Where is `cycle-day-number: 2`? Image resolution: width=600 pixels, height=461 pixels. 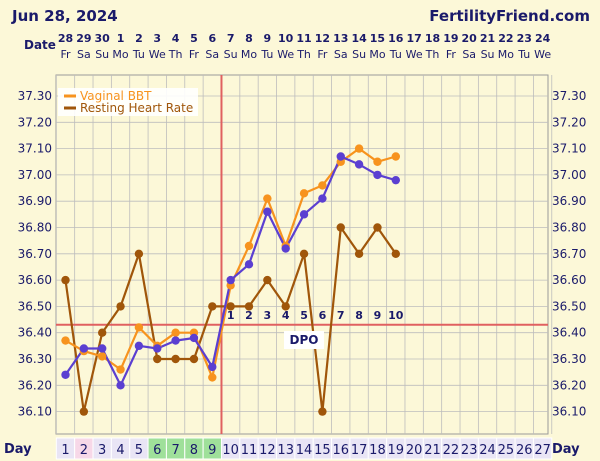
cycle-day-number: 2 is located at coordinates (84, 450).